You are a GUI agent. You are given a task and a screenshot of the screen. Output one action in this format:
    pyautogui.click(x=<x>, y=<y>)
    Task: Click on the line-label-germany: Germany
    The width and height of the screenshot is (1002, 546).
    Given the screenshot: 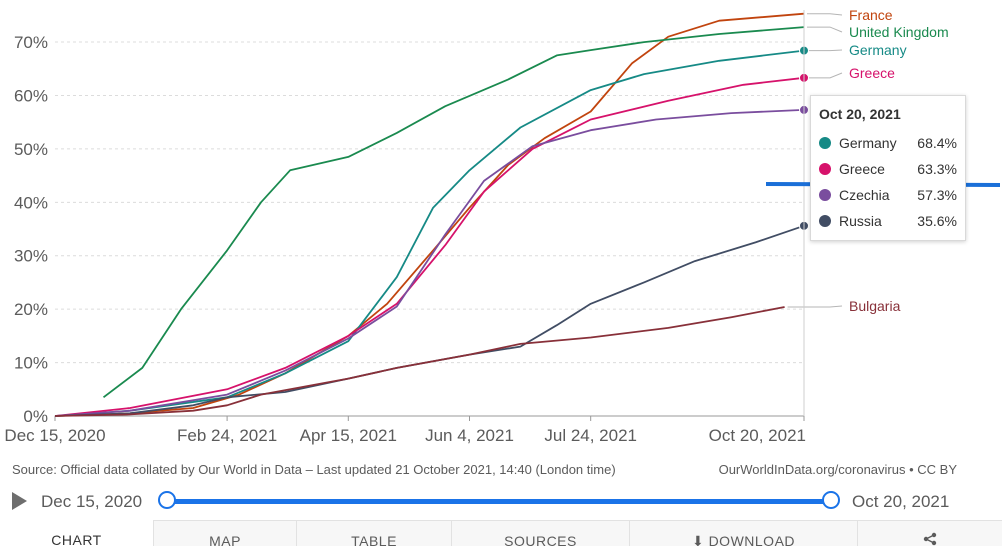 What is the action you would take?
    pyautogui.click(x=878, y=50)
    